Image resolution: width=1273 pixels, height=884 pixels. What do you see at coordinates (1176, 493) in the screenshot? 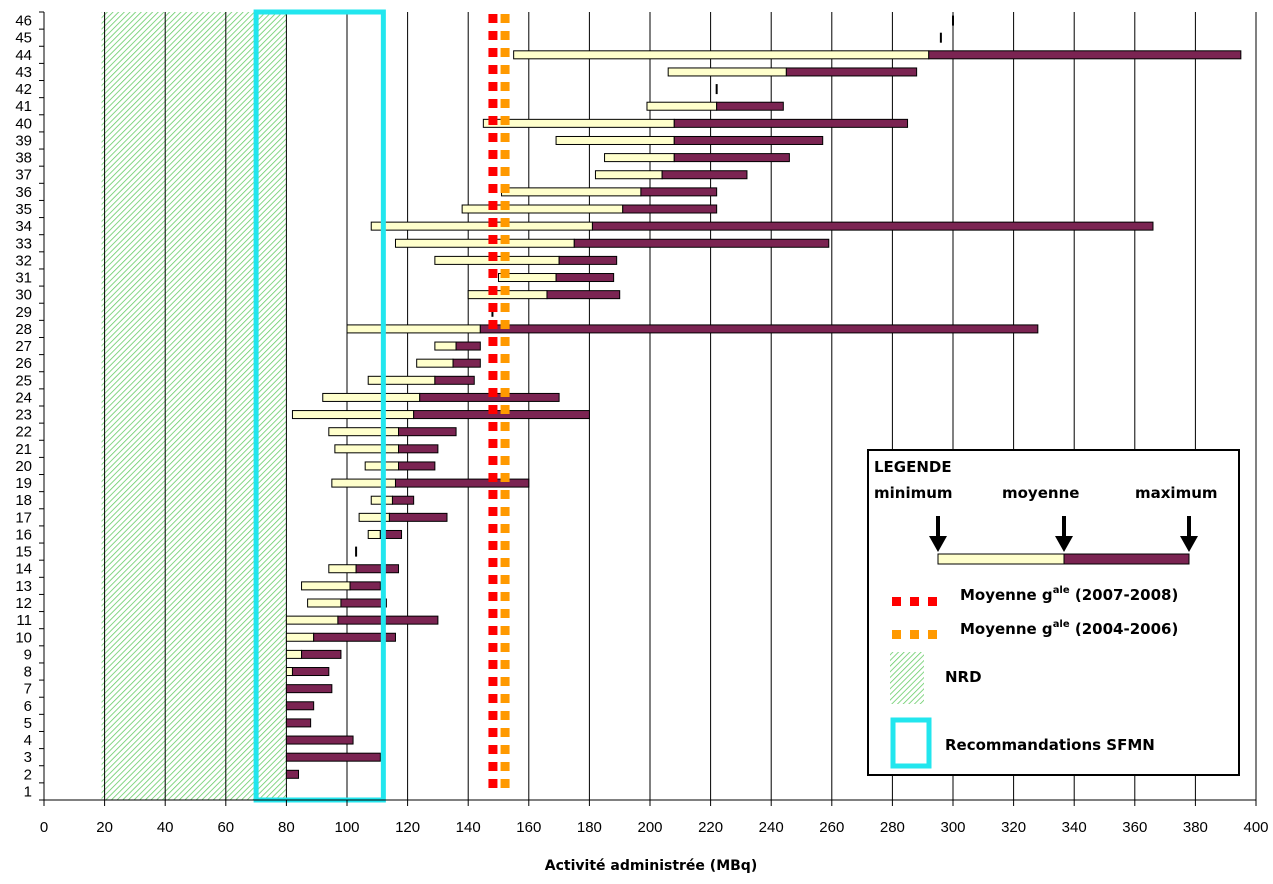
I see `legend-maximum-label: maximum` at bounding box center [1176, 493].